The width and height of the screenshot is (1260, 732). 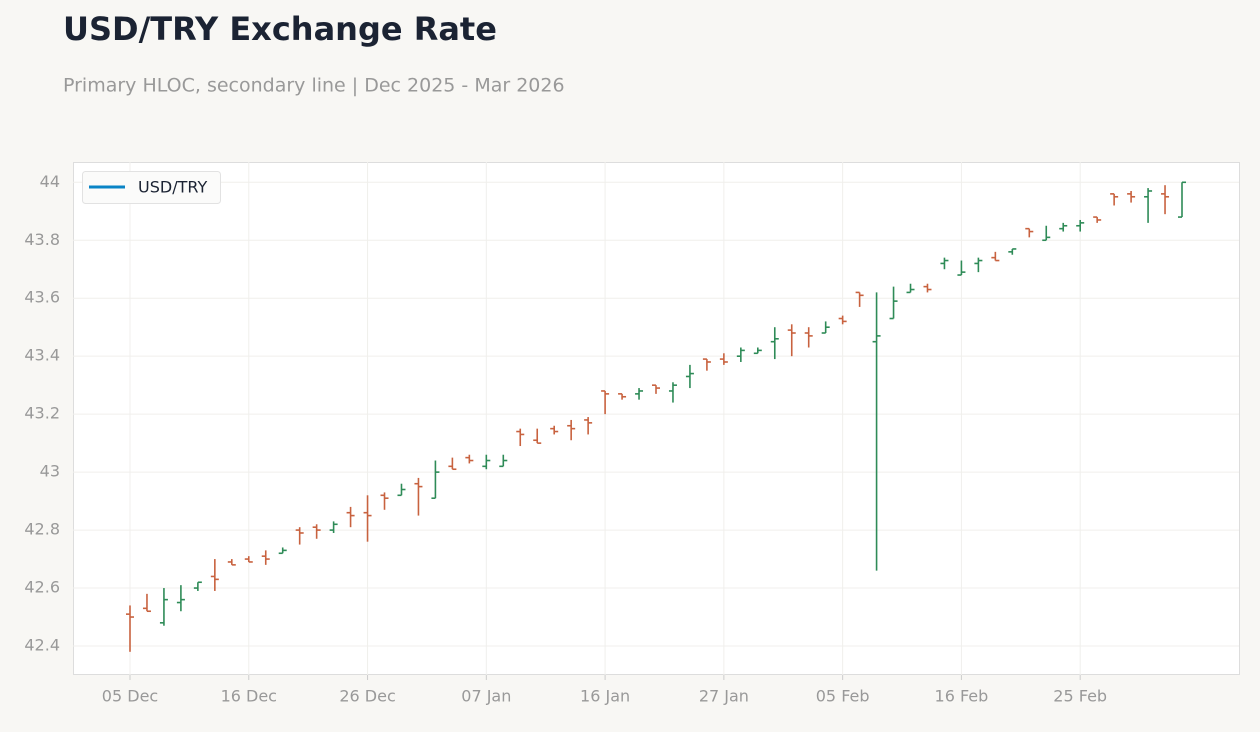 What do you see at coordinates (280, 29) in the screenshot?
I see `chart-title: USD/TRY Exchange Rate` at bounding box center [280, 29].